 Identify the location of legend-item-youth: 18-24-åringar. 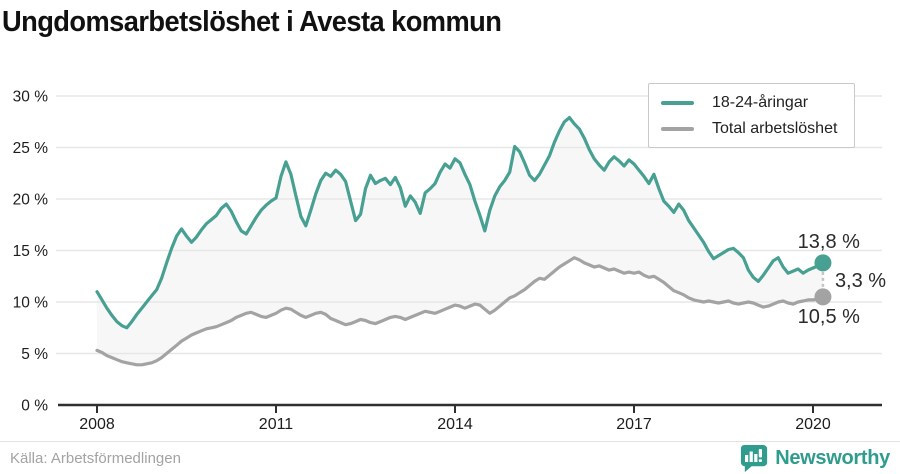
(751, 102).